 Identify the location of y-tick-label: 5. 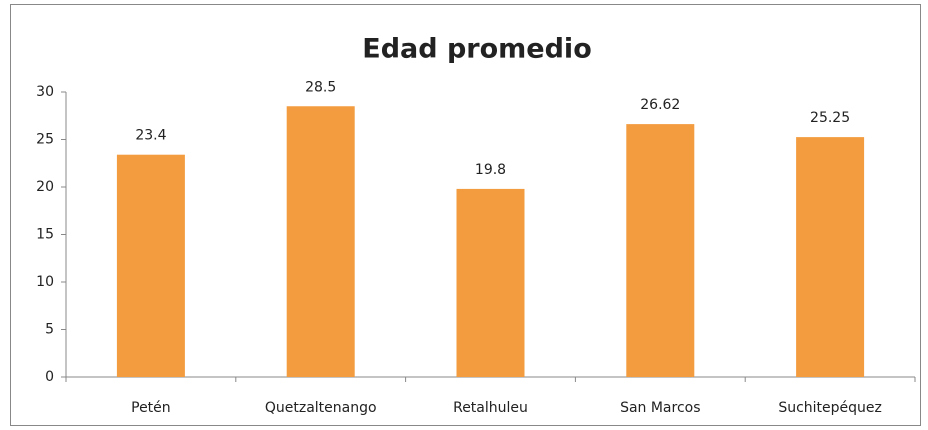
(49, 330).